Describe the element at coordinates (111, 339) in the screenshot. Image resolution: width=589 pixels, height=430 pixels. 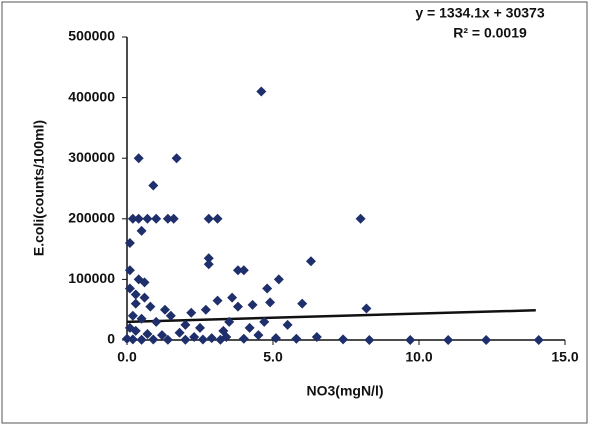
I see `y-tick-label: 0` at that location.